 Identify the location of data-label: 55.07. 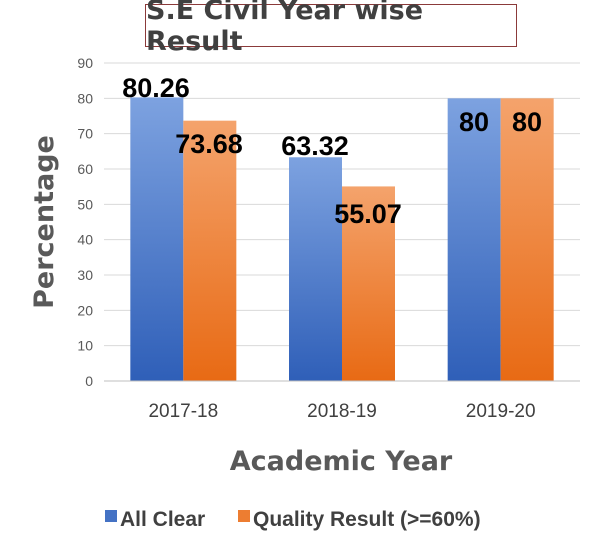
(368, 214).